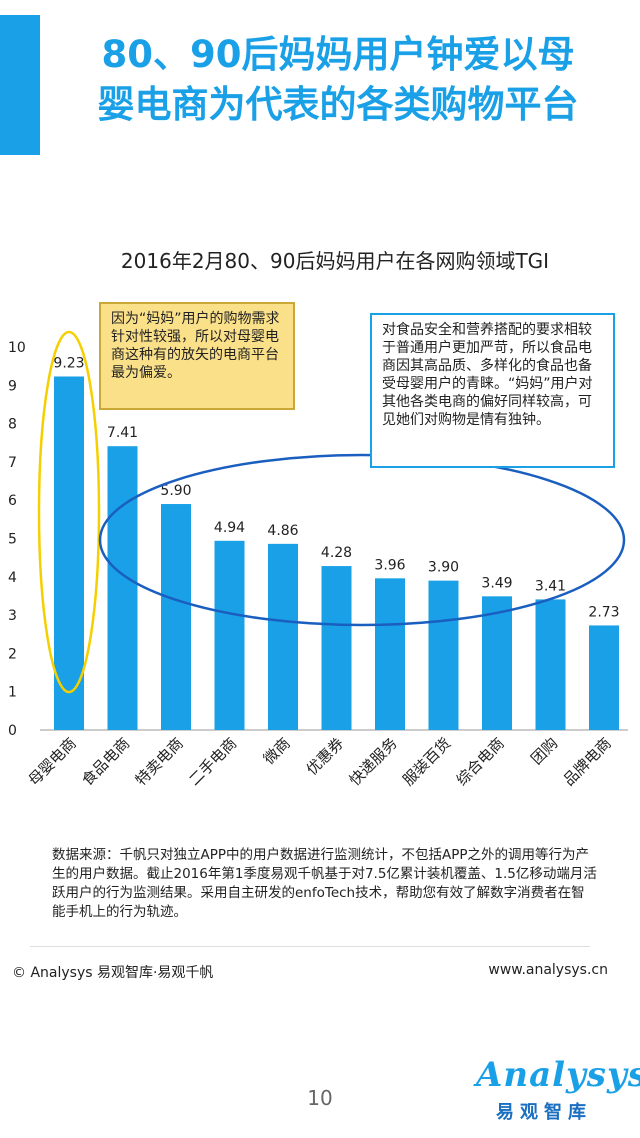  I want to click on category-label: 团购, so click(544, 751).